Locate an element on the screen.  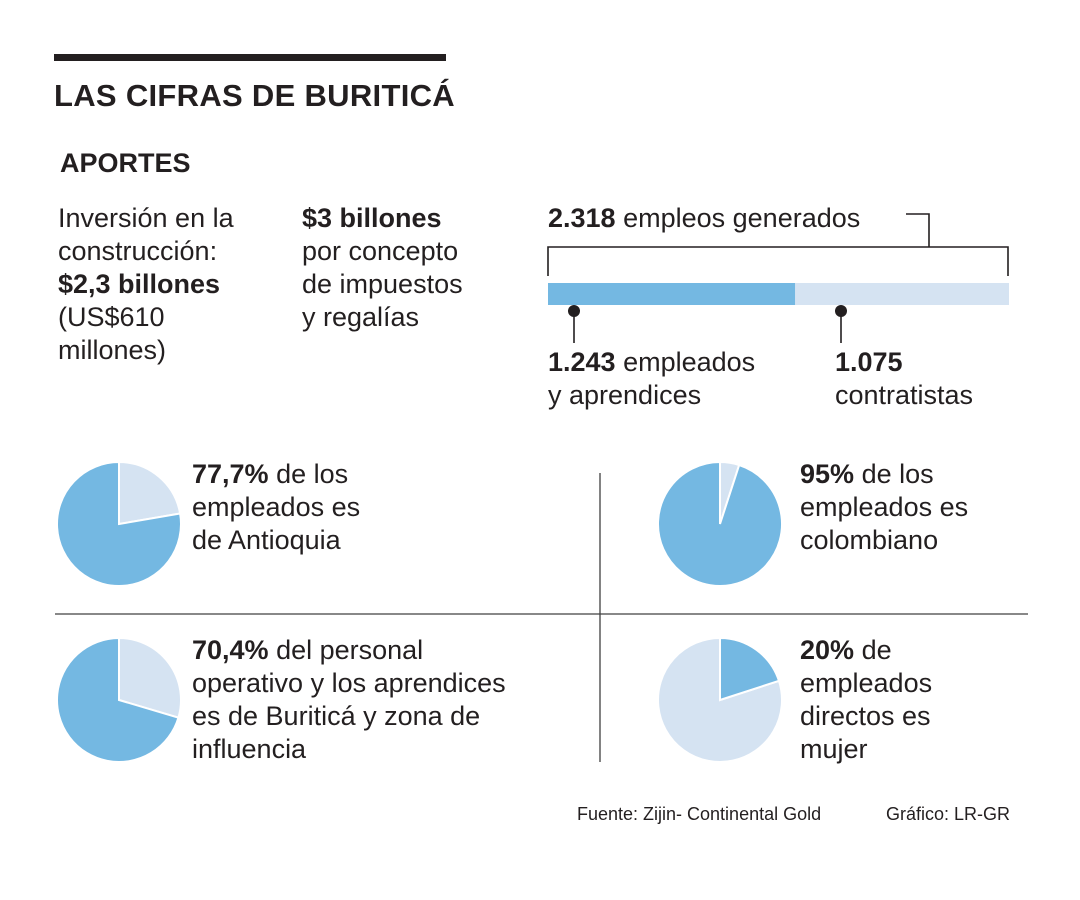
pie-2-slice-main is located at coordinates (720, 523).